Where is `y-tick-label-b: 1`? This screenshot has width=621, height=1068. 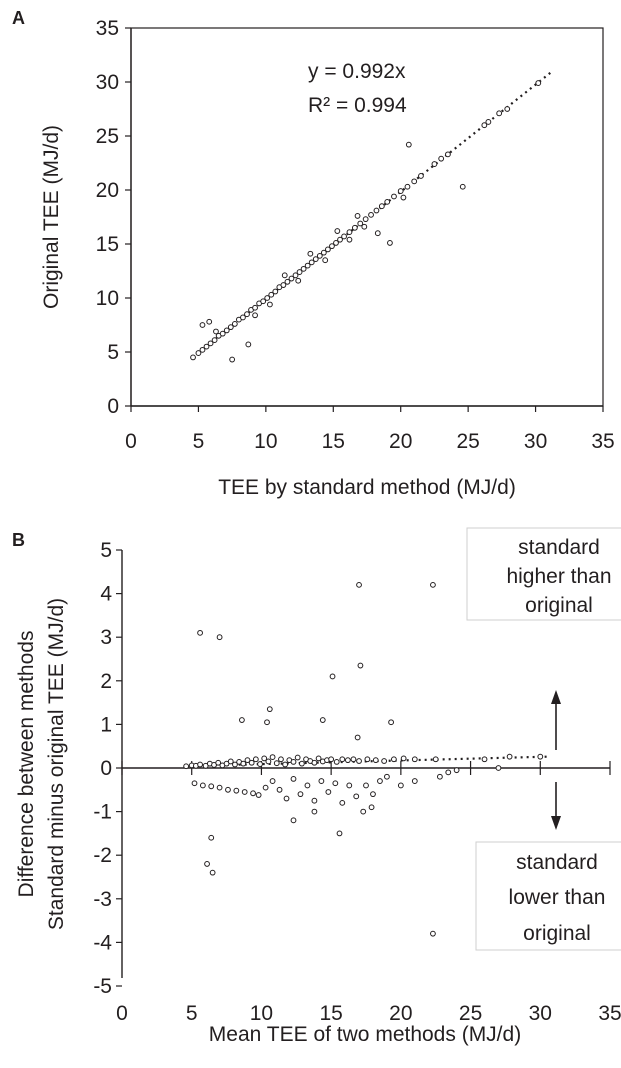 y-tick-label-b: 1 is located at coordinates (106, 724).